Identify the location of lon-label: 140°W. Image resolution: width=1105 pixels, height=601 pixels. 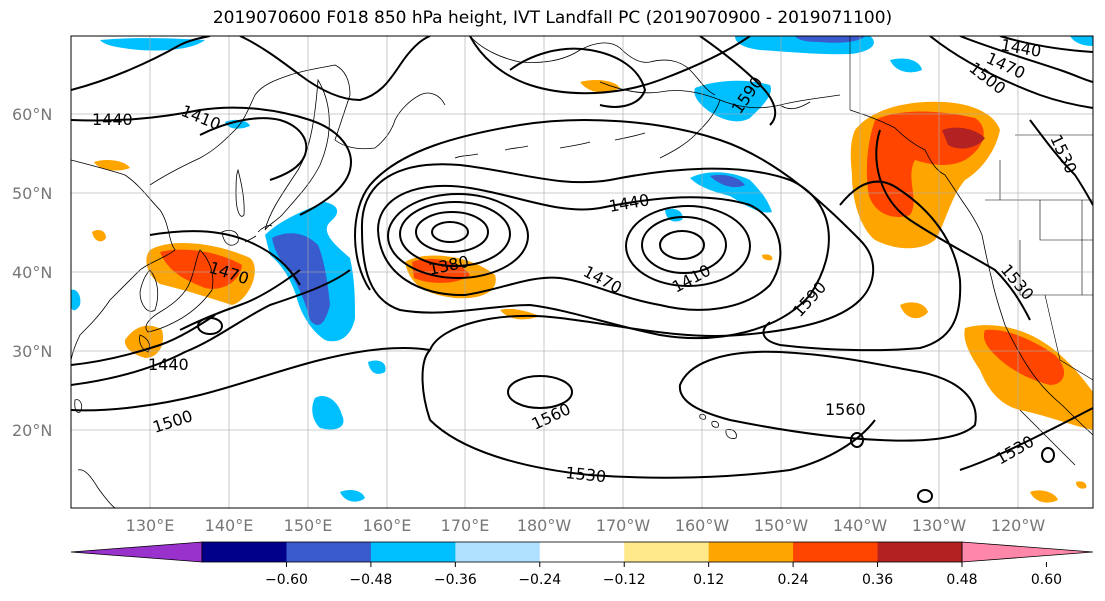
(860, 525).